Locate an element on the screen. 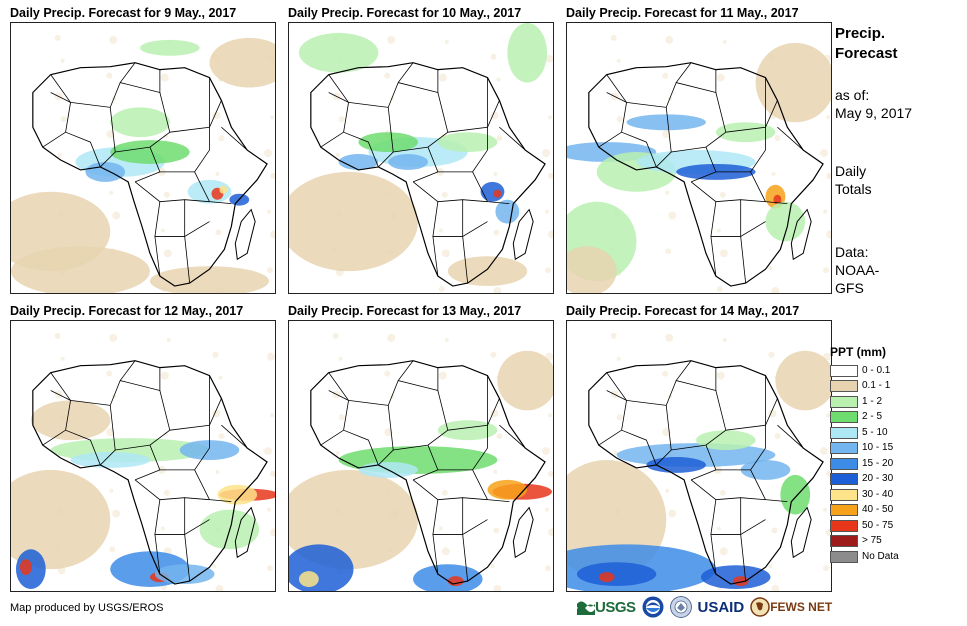 The width and height of the screenshot is (967, 626). legend-title: PPT (mm) is located at coordinates (858, 352).